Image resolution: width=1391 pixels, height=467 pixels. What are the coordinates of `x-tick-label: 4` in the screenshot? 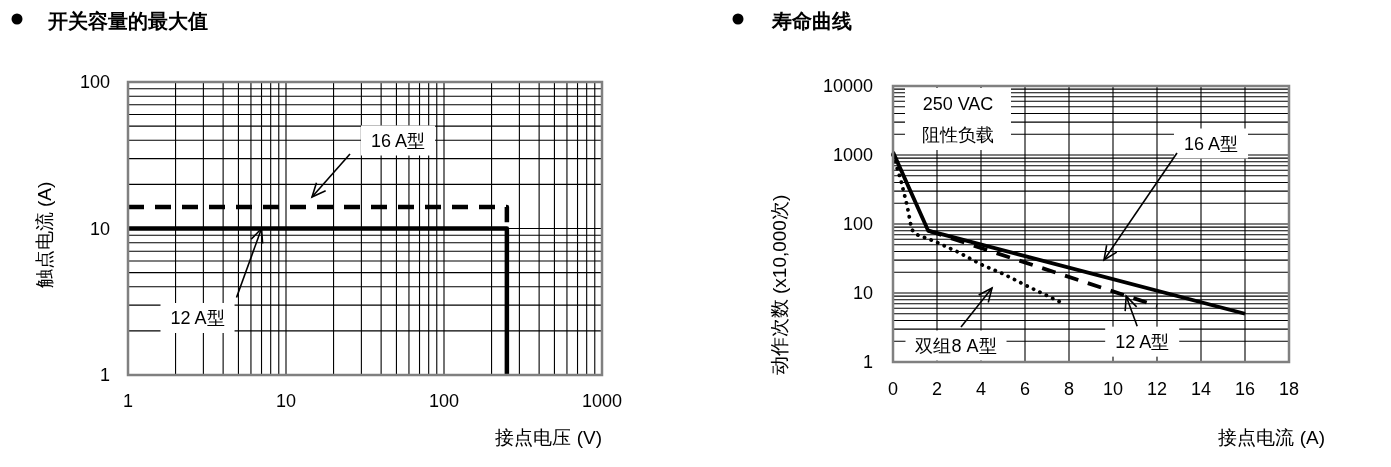 It's located at (981, 389).